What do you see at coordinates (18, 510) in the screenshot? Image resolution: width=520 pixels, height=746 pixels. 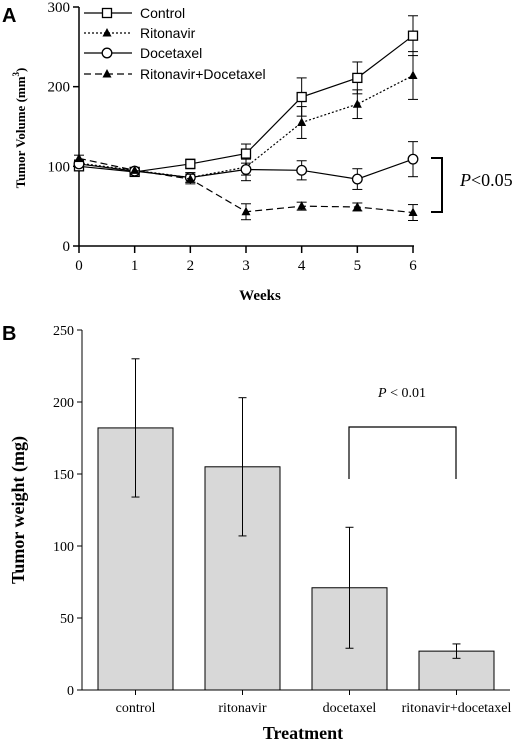 I see `panel-b-y-axis-title: Tumor weight (mg)` at bounding box center [18, 510].